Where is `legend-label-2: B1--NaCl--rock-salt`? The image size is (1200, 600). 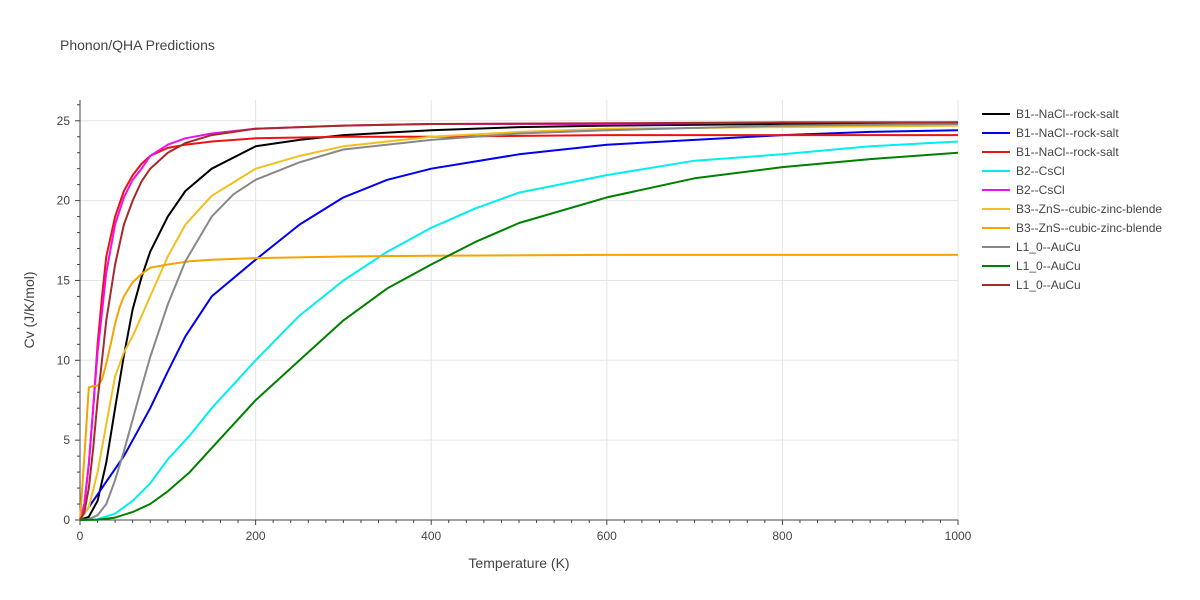 legend-label-2: B1--NaCl--rock-salt is located at coordinates (1067, 133).